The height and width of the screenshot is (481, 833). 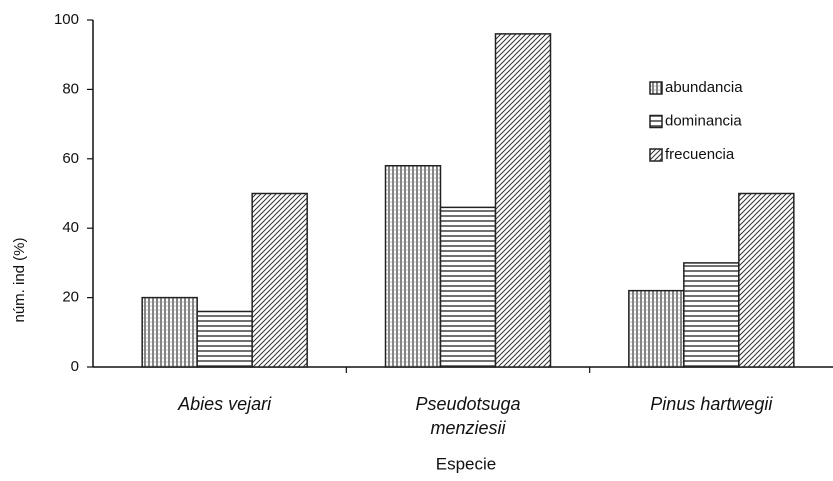 What do you see at coordinates (703, 120) in the screenshot?
I see `legend-label: dominancia` at bounding box center [703, 120].